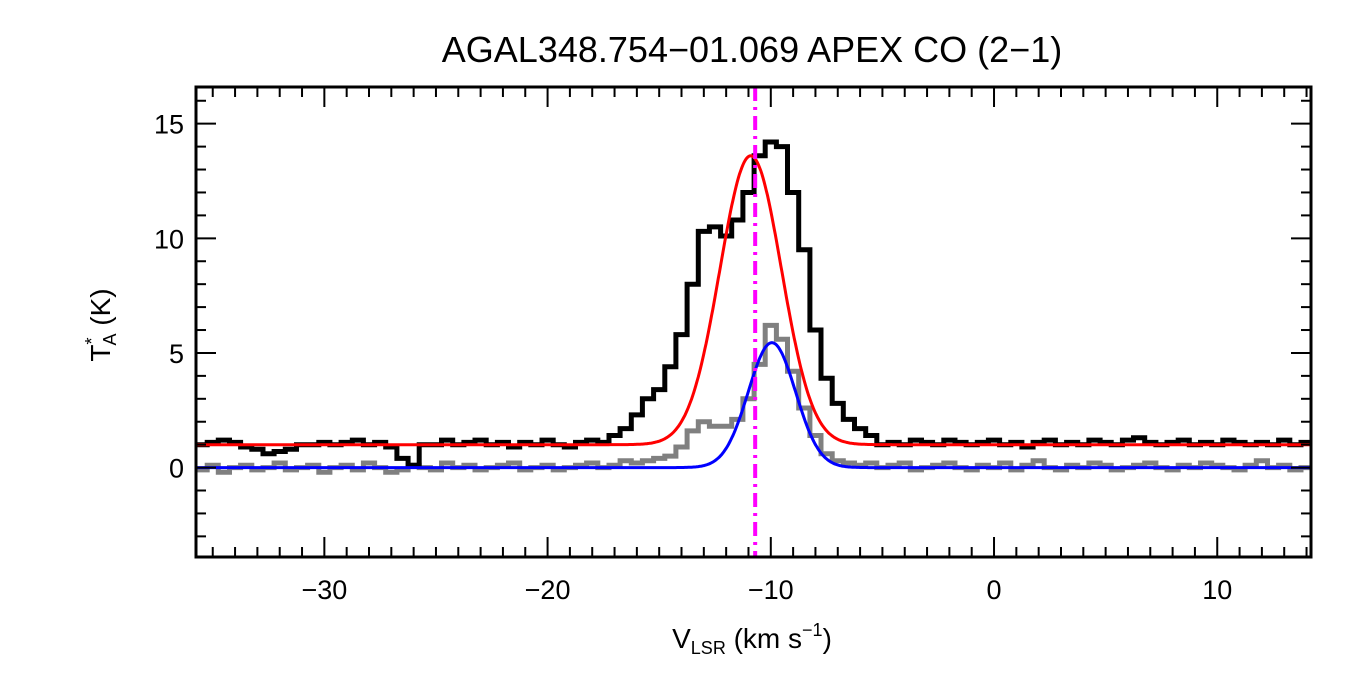 This screenshot has height=675, width=1350. What do you see at coordinates (994, 590) in the screenshot?
I see `x-tick-label: 0` at bounding box center [994, 590].